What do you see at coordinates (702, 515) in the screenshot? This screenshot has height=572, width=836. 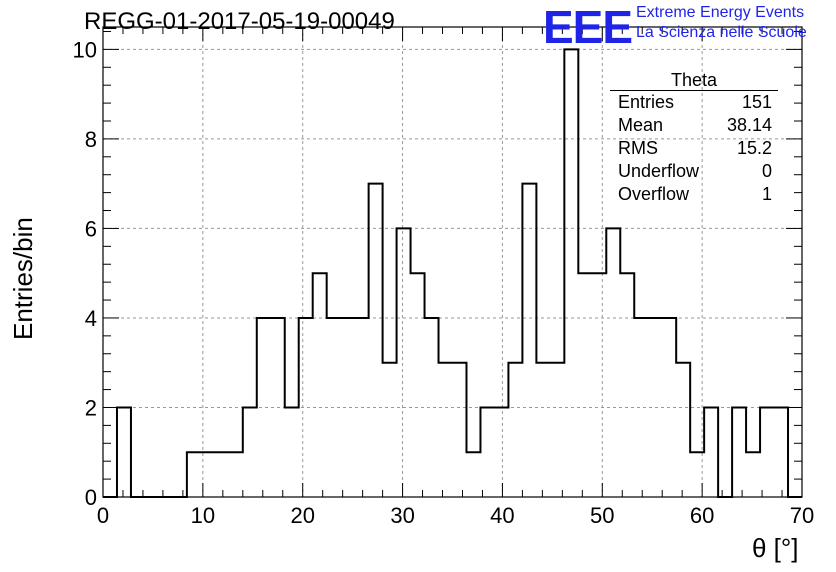 I see `x-tick-label: 60` at bounding box center [702, 515].